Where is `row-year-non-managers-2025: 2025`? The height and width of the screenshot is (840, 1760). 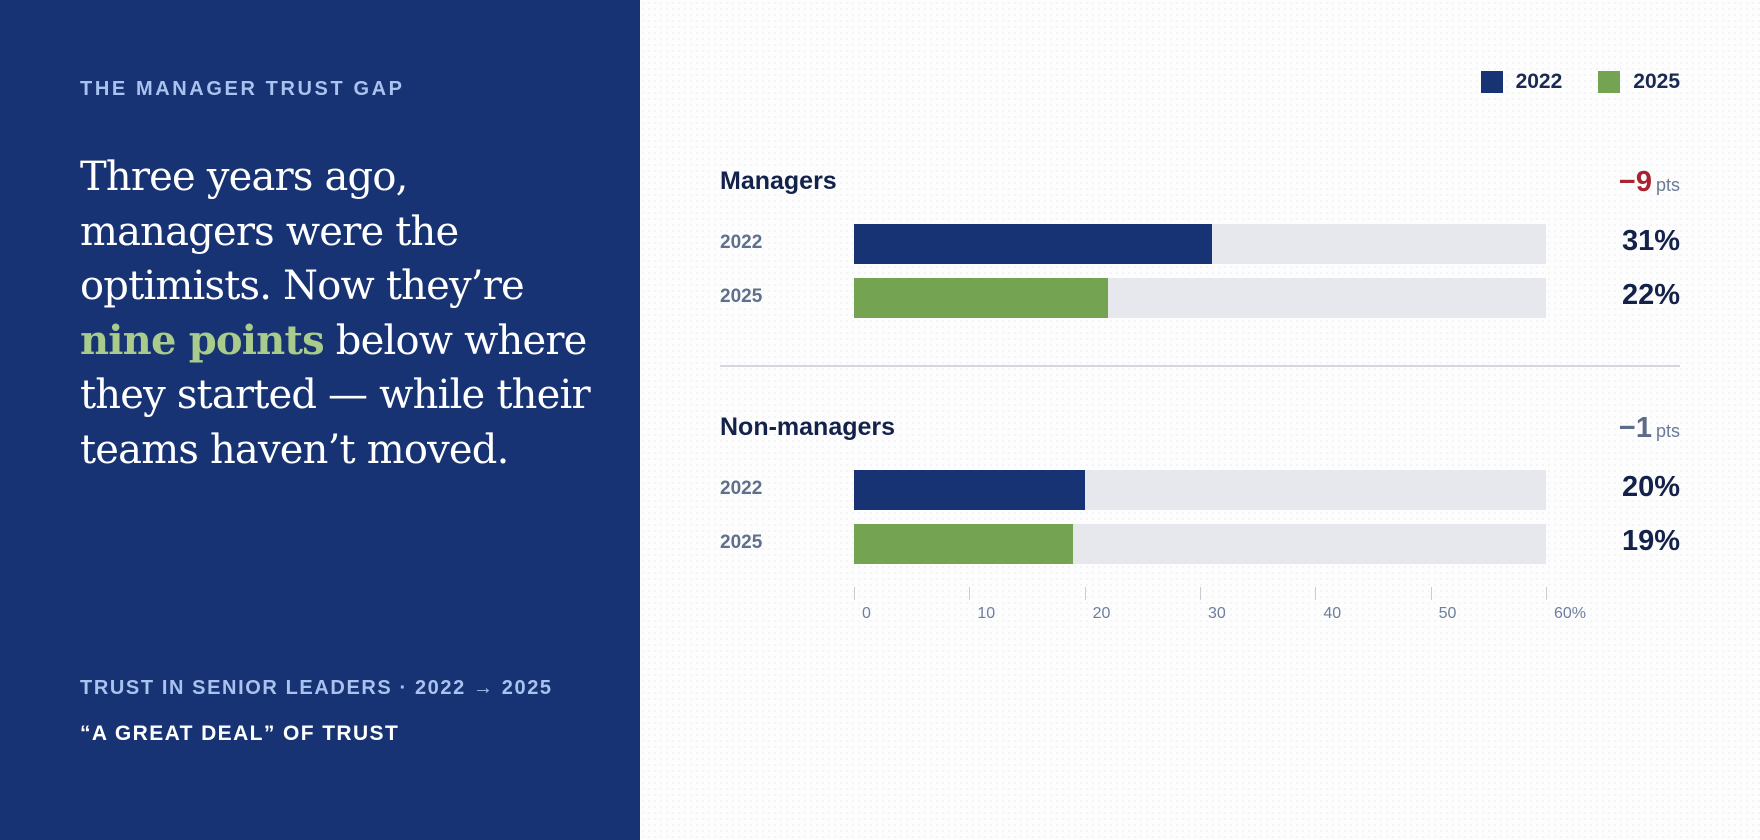 row-year-non-managers-2025: 2025 is located at coordinates (741, 542).